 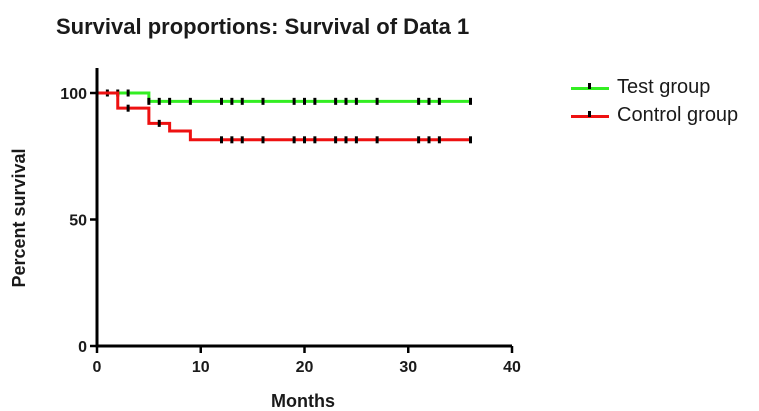 What do you see at coordinates (664, 87) in the screenshot?
I see `legend-label-test: Test group` at bounding box center [664, 87].